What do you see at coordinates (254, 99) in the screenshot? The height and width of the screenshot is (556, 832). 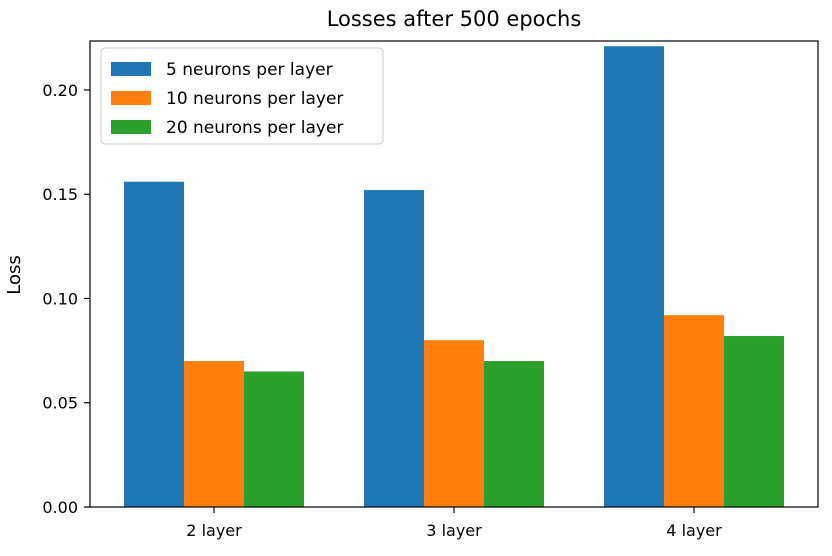 I see `legend-label-2: 10 neurons per layer` at bounding box center [254, 99].